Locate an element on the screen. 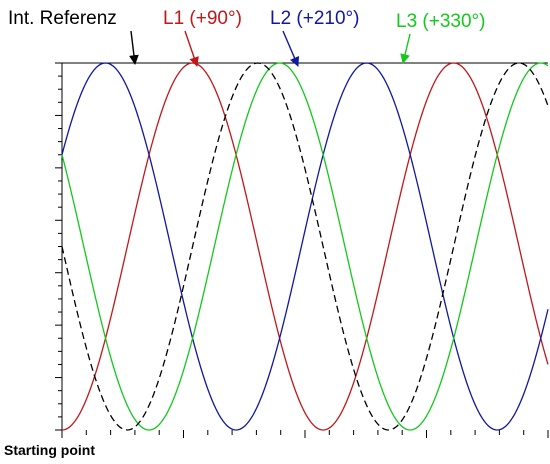 Image resolution: width=550 pixels, height=464 pixels. legend-label-l1: L1 (+90°) is located at coordinates (202, 18).